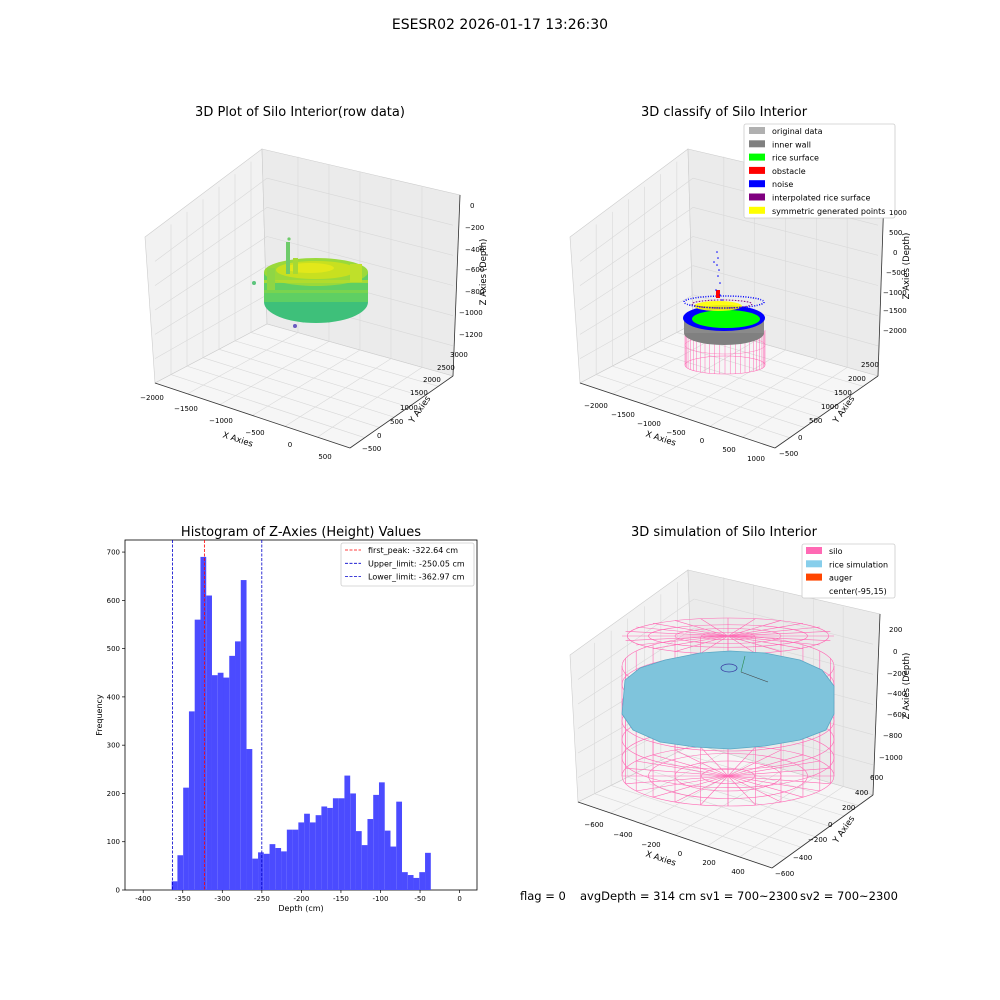 The height and width of the screenshot is (1000, 1000). I want to click on tick-label: −400, so click(896, 694).